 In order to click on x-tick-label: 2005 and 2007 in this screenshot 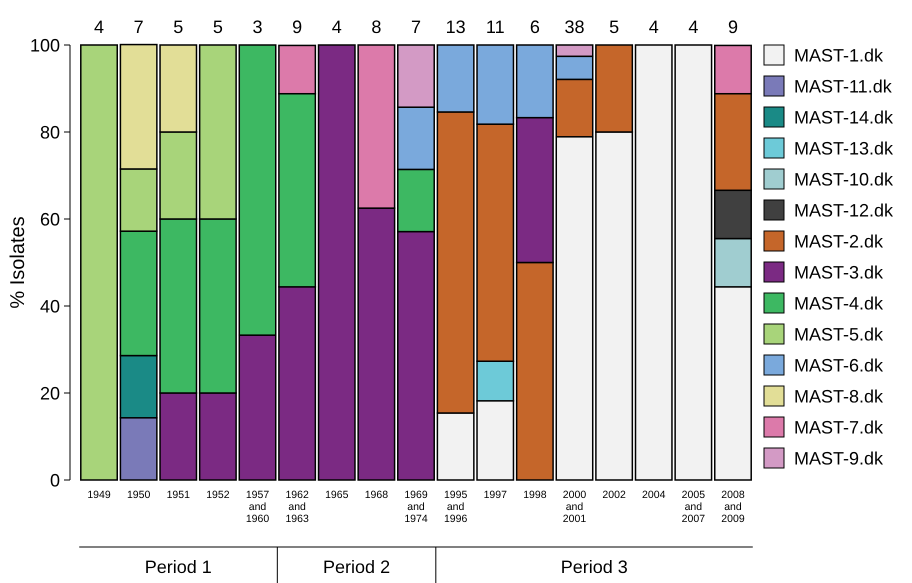, I will do `click(694, 507)`.